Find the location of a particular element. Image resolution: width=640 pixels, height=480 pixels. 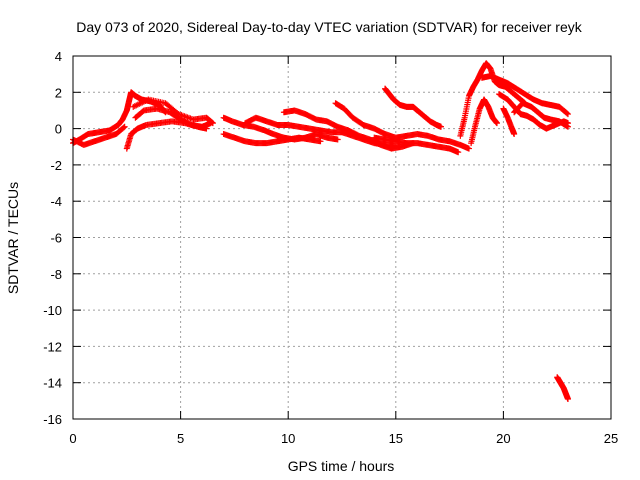

data-series-arc-o is located at coordinates (524, 95).